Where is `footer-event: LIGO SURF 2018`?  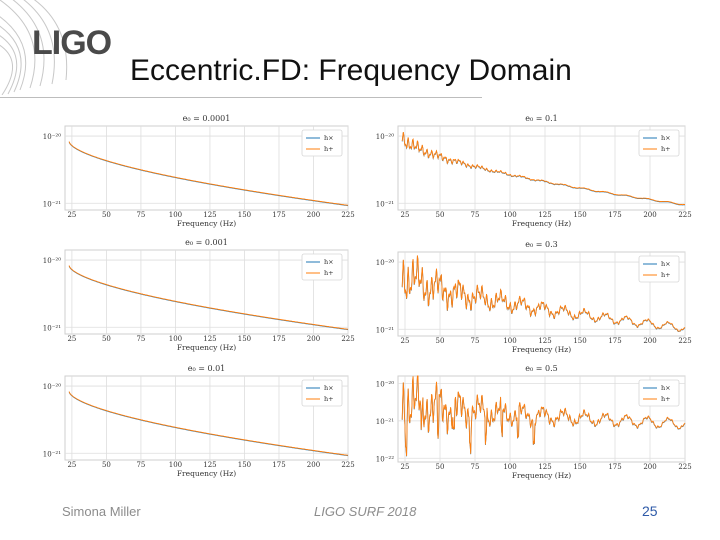
footer-event: LIGO SURF 2018 is located at coordinates (365, 511).